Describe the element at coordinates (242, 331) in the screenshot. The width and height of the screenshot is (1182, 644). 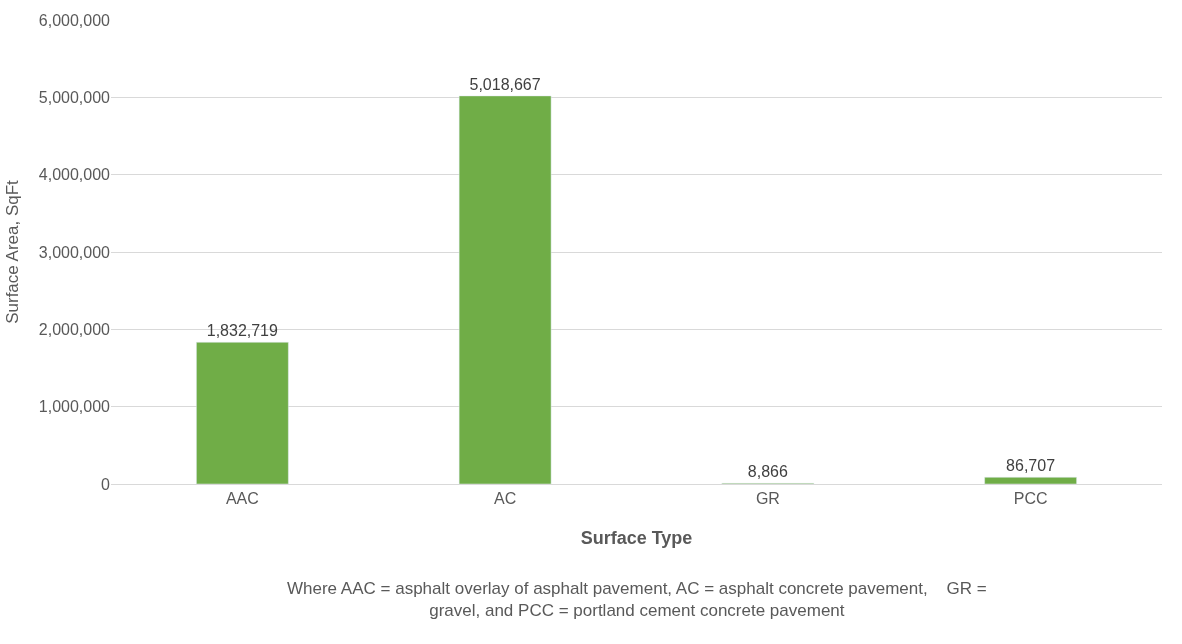
I see `data-label: 1,832,719` at that location.